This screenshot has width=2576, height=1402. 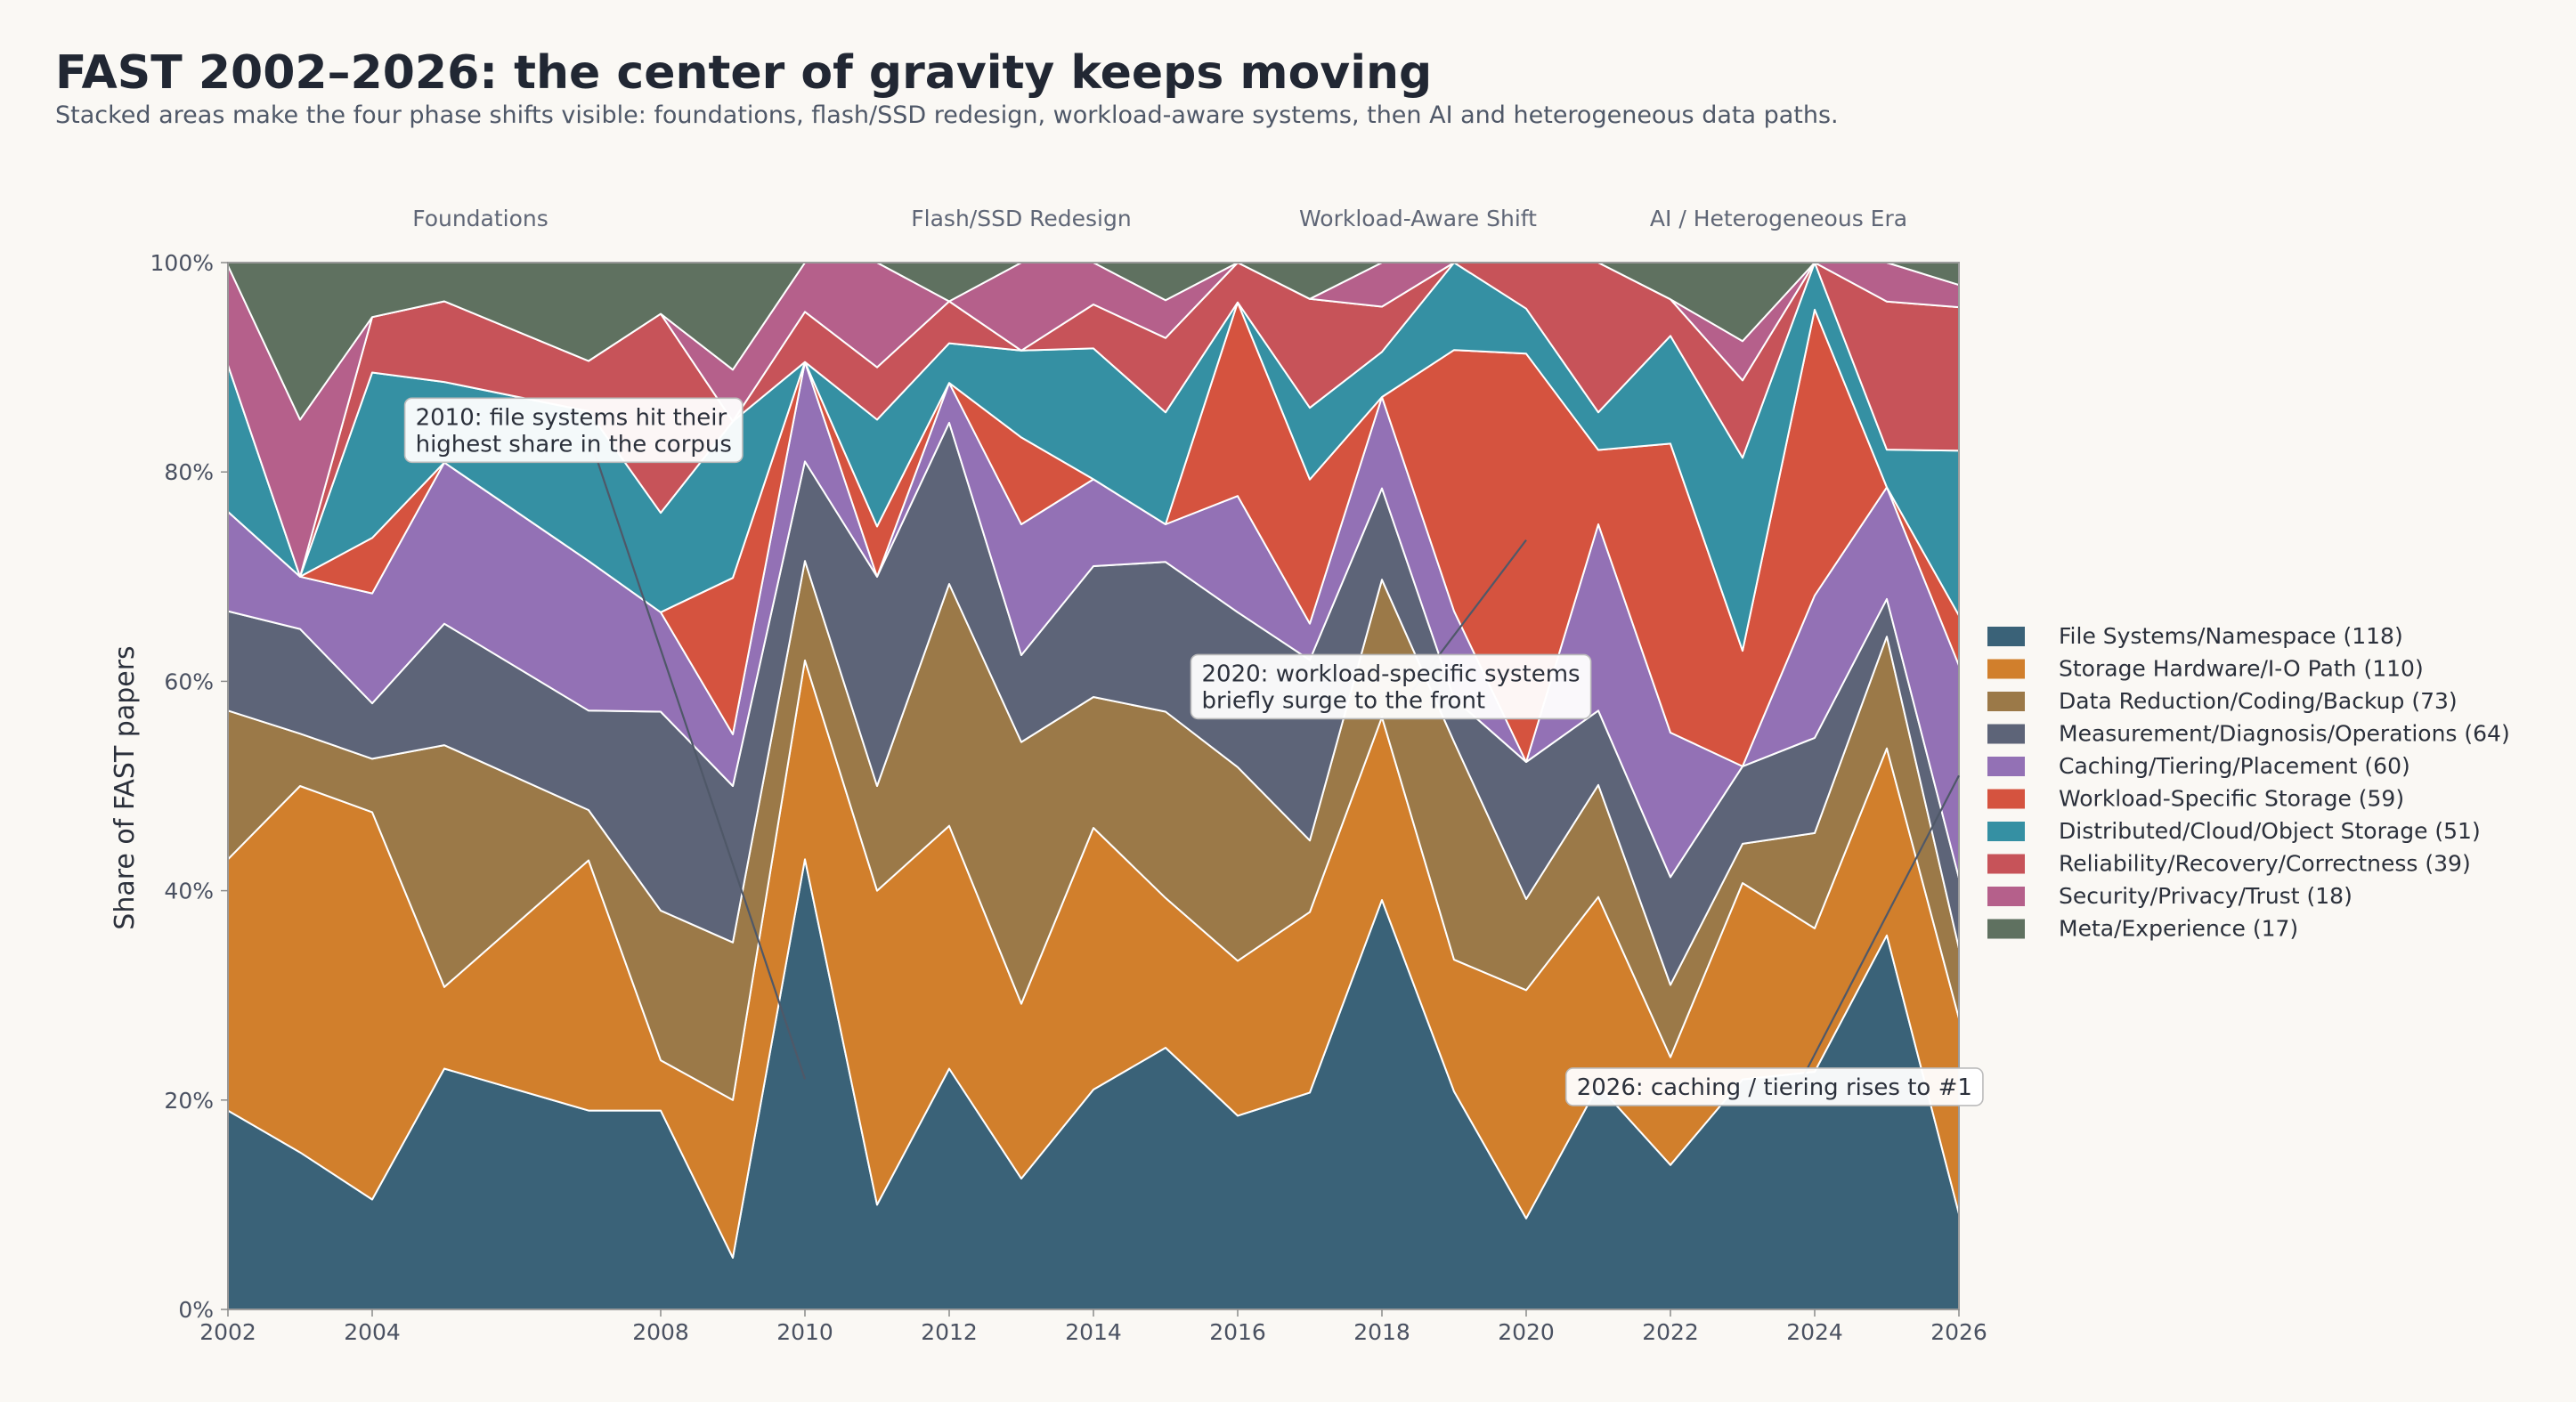 What do you see at coordinates (372, 1332) in the screenshot?
I see `x-tick-label: 2004` at bounding box center [372, 1332].